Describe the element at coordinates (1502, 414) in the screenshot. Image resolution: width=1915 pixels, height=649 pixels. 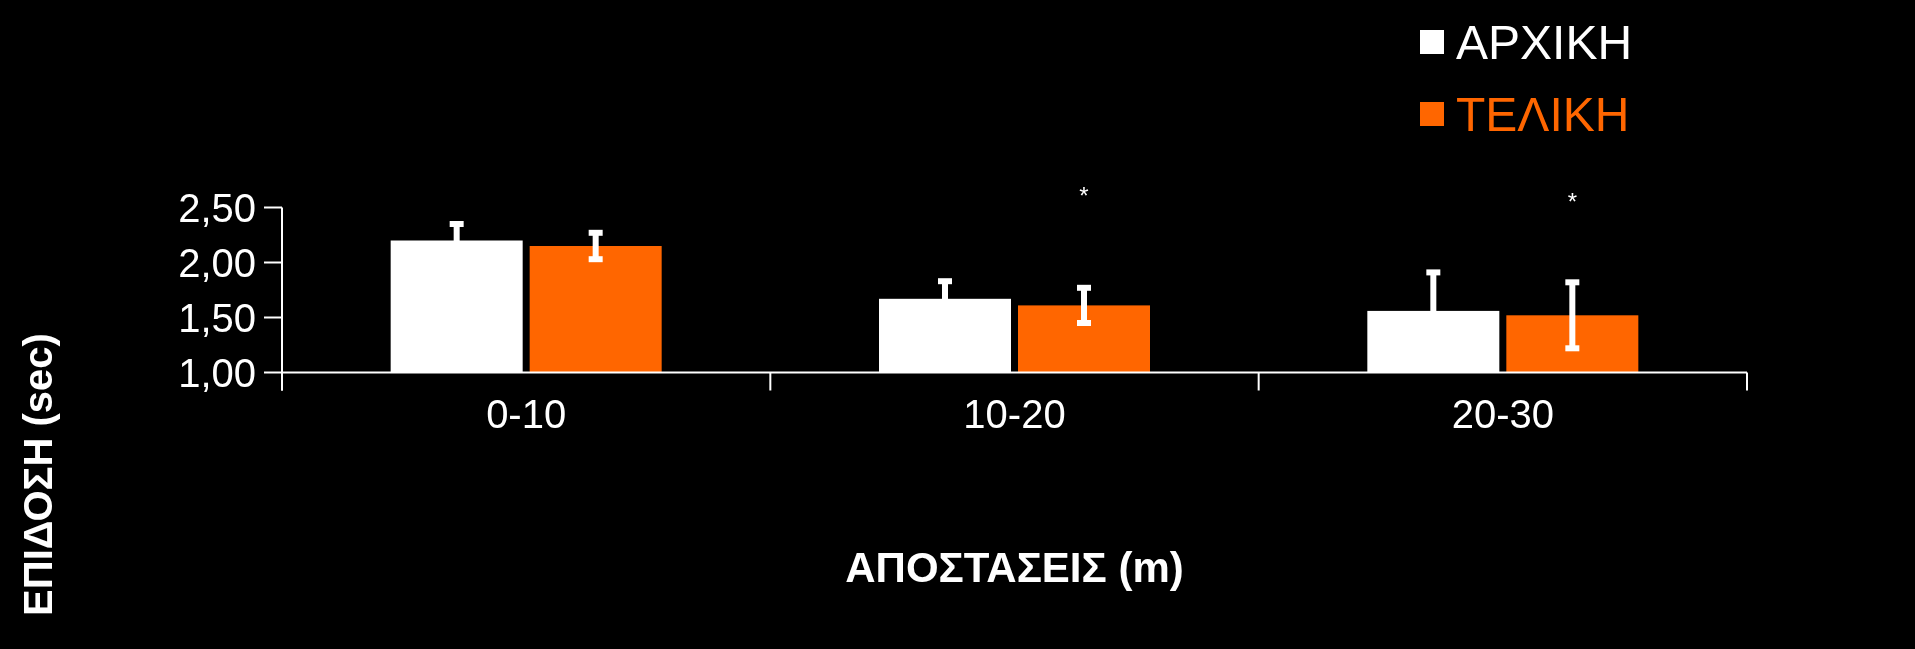
I see `x-tick-label: 20-30` at that location.